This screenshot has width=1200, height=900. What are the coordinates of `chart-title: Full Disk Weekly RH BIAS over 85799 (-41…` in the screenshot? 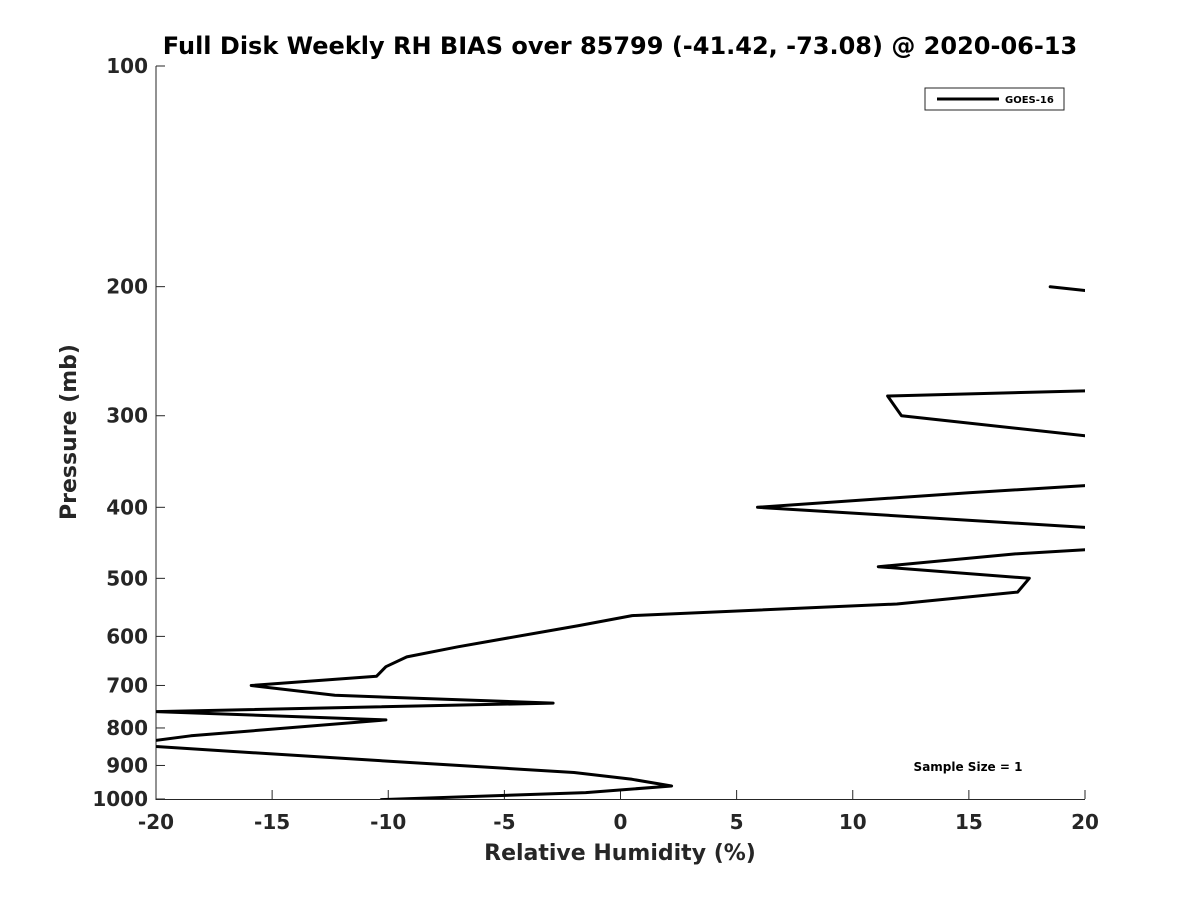 It's located at (620, 46).